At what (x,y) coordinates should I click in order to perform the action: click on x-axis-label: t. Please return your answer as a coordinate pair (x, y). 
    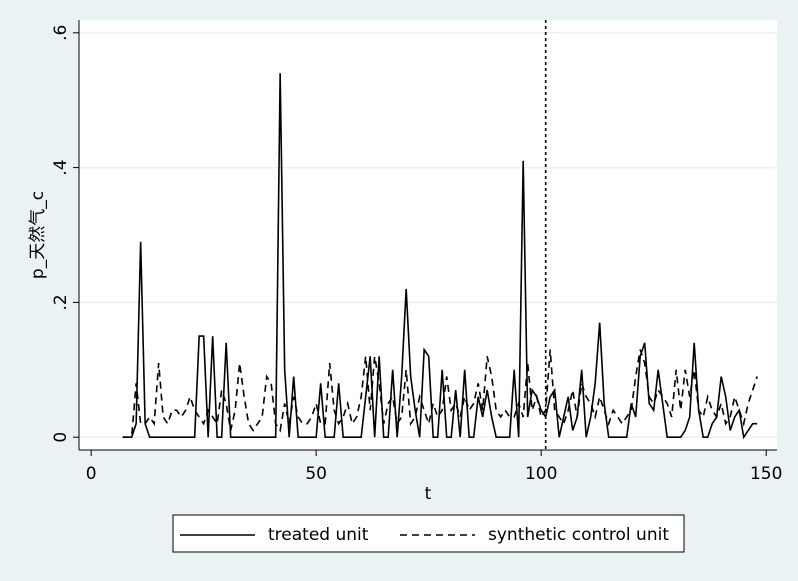
    Looking at the image, I should click on (428, 494).